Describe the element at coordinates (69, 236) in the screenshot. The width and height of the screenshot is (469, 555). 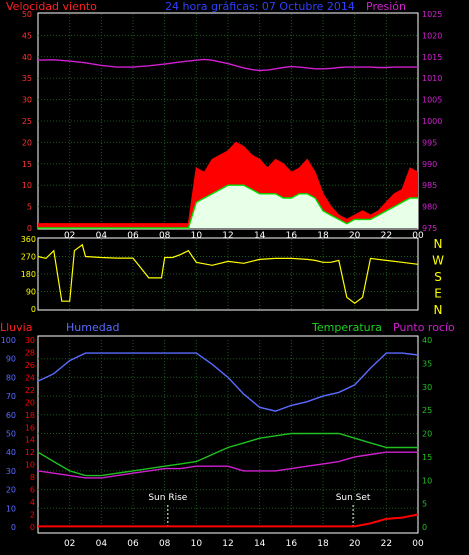
I see `wind-x-tick: 02` at that location.